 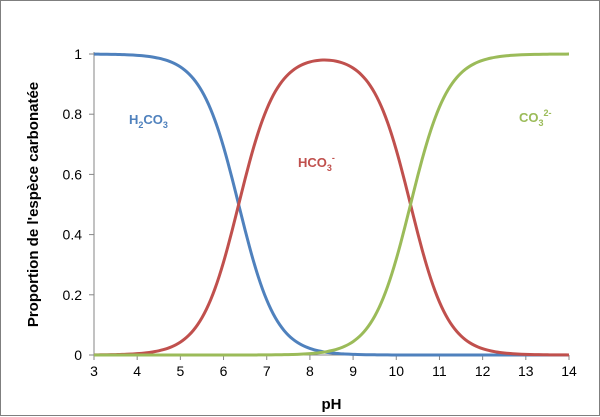 What do you see at coordinates (396, 371) in the screenshot?
I see `x-tick-label: 10` at bounding box center [396, 371].